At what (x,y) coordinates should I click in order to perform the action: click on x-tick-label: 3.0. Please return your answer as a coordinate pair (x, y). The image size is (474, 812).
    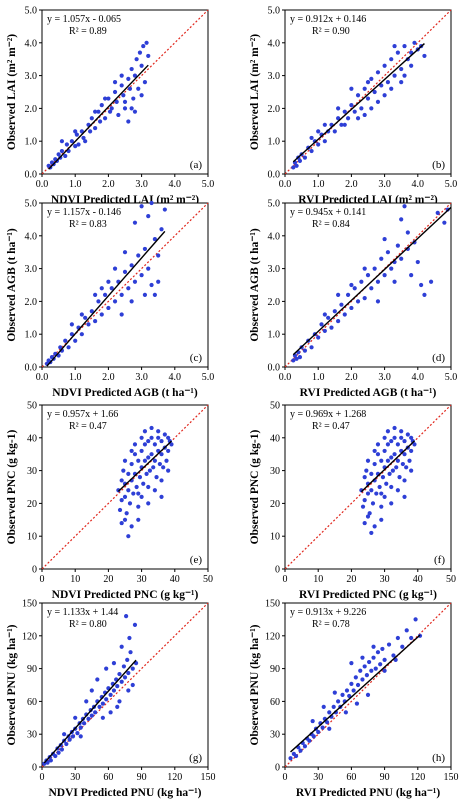
    Looking at the image, I should click on (141, 377).